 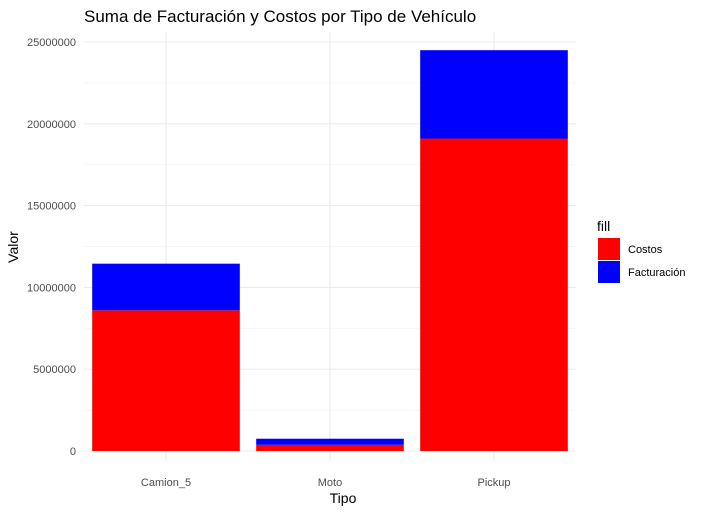 I want to click on legend-title: fill, so click(x=603, y=226).